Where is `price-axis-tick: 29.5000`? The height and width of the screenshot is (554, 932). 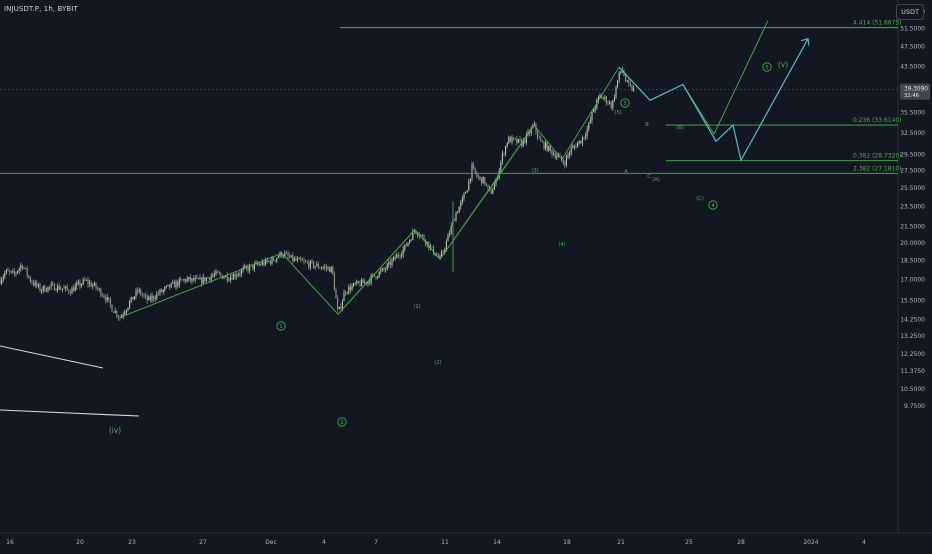
price-axis-tick: 29.5000 is located at coordinates (912, 155).